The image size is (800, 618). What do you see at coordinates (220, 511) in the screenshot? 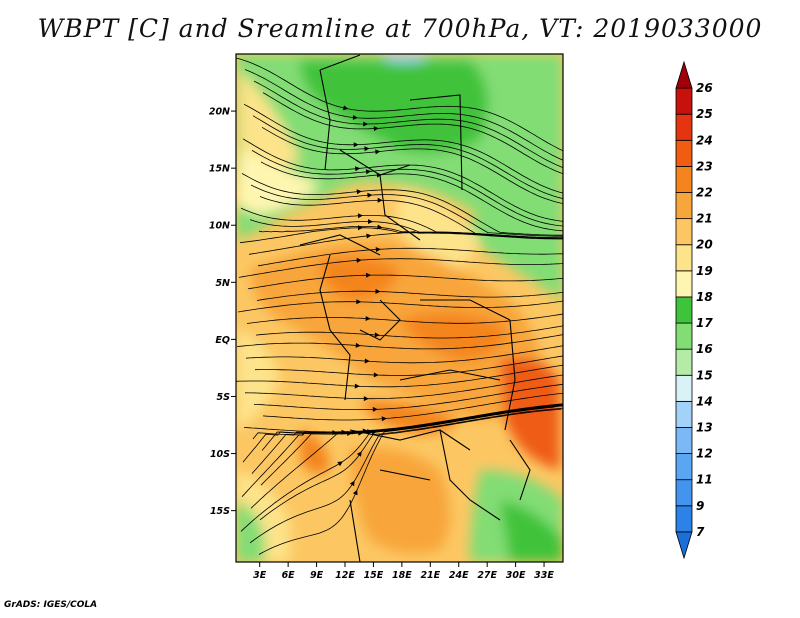
I see `lat-tick-label: 15S` at bounding box center [220, 511].